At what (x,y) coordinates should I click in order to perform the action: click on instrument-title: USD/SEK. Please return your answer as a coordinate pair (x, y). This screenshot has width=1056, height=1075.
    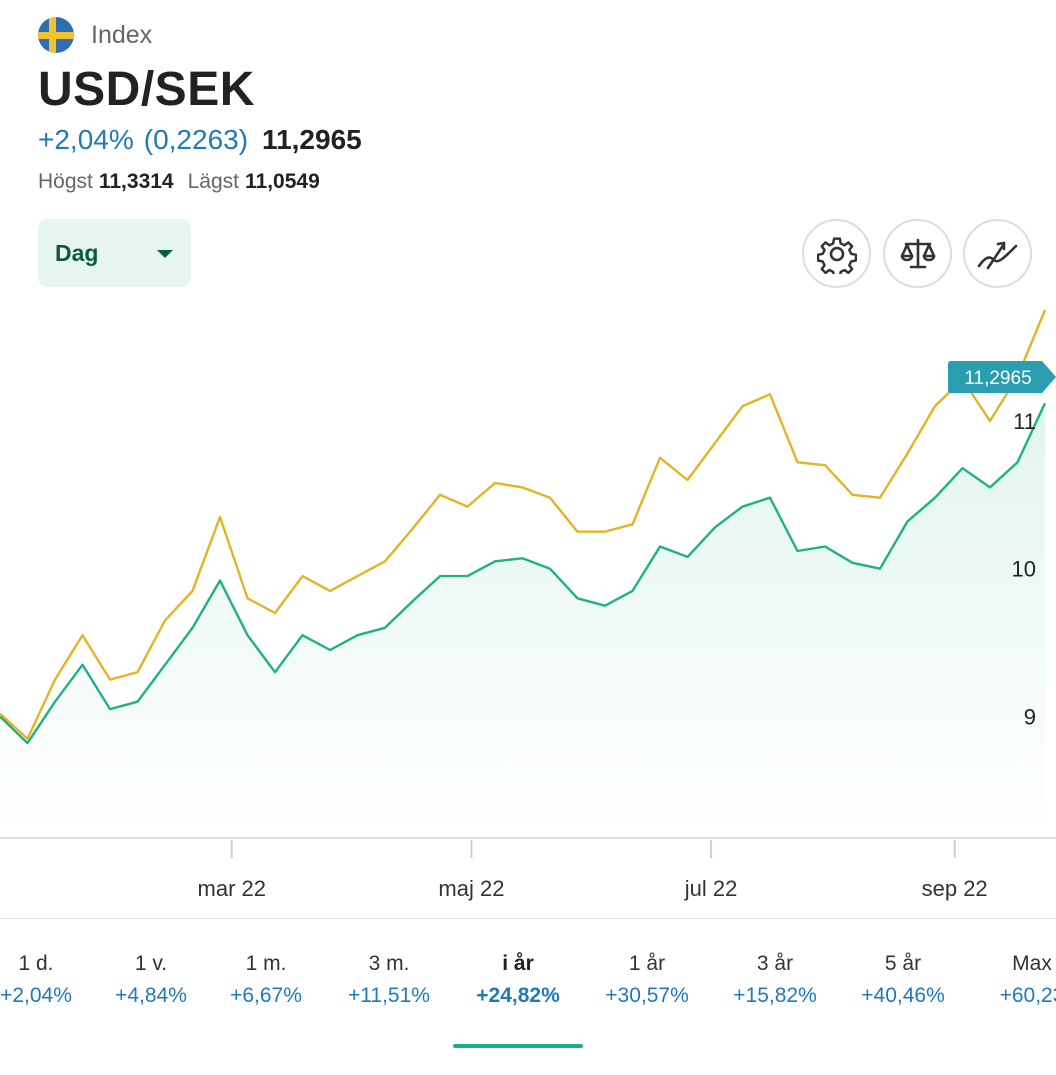
    Looking at the image, I should click on (146, 89).